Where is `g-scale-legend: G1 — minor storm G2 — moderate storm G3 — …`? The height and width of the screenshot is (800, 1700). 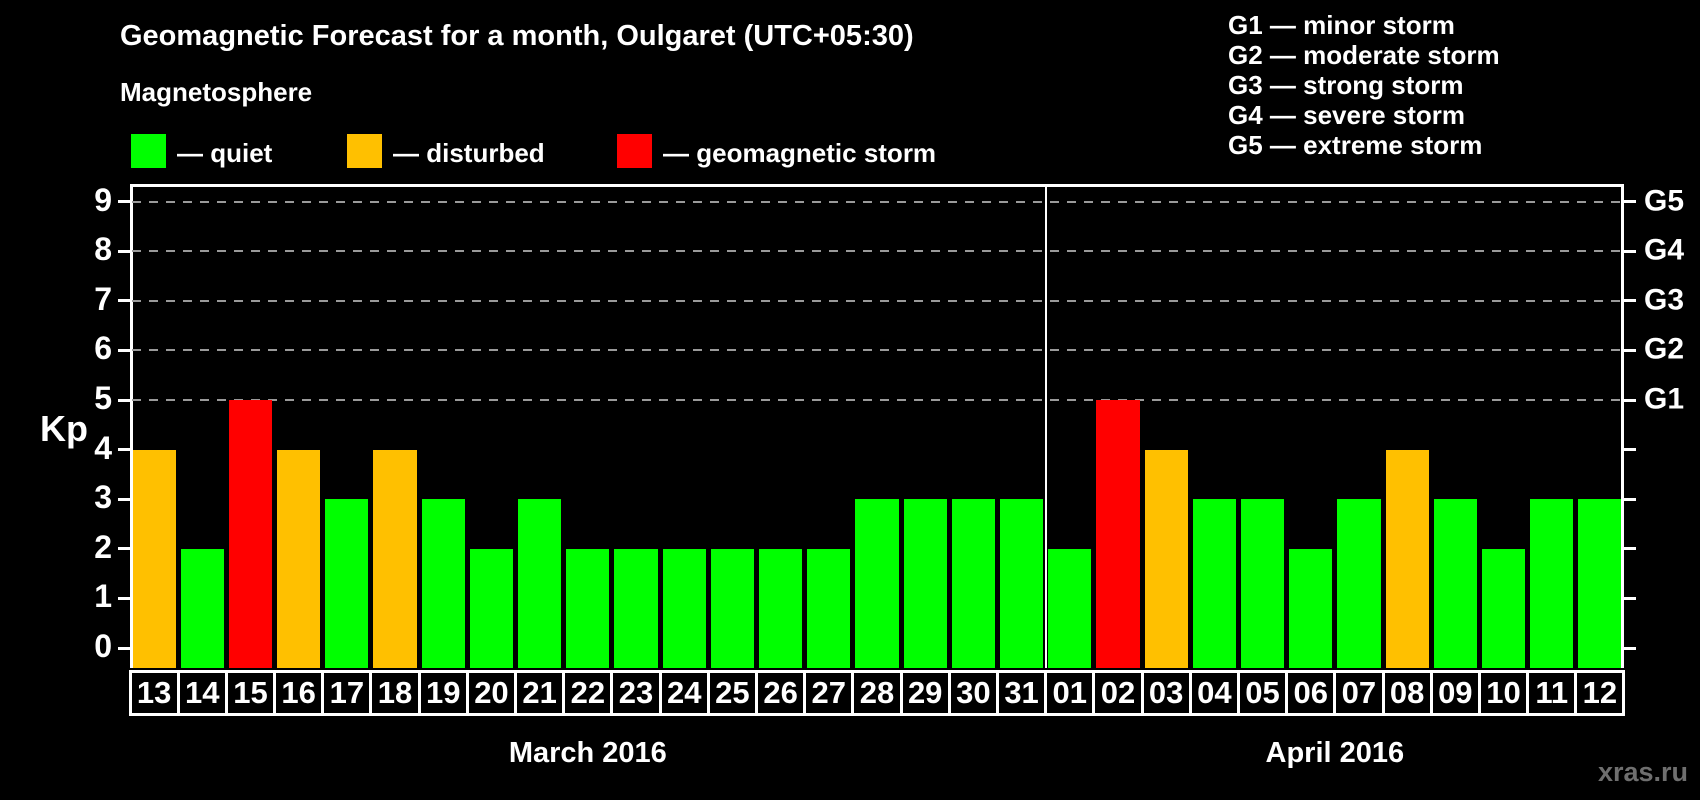
g-scale-legend: G1 — minor storm G2 — moderate storm G3 — … is located at coordinates (1364, 85).